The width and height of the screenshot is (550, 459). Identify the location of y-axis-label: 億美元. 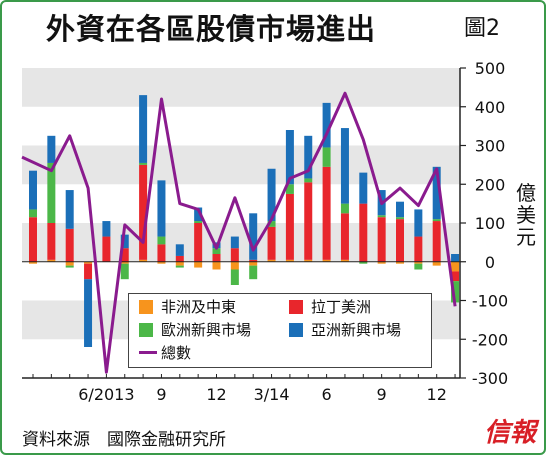
(526, 215).